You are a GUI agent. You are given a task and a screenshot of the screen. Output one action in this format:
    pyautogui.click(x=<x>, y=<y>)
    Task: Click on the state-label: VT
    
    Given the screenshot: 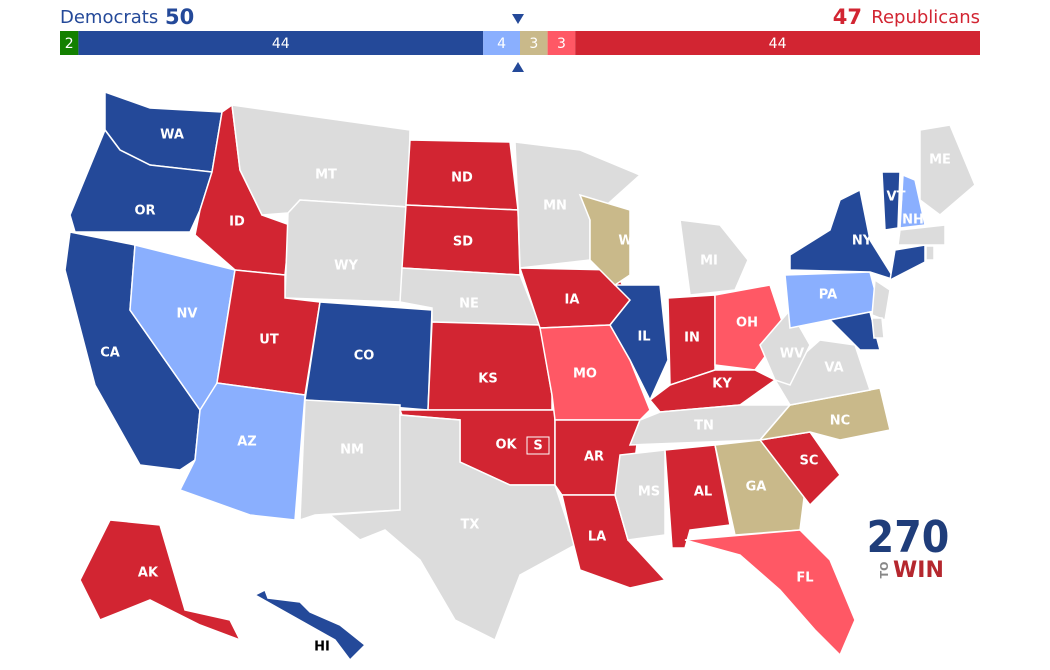 What is the action you would take?
    pyautogui.click(x=896, y=197)
    